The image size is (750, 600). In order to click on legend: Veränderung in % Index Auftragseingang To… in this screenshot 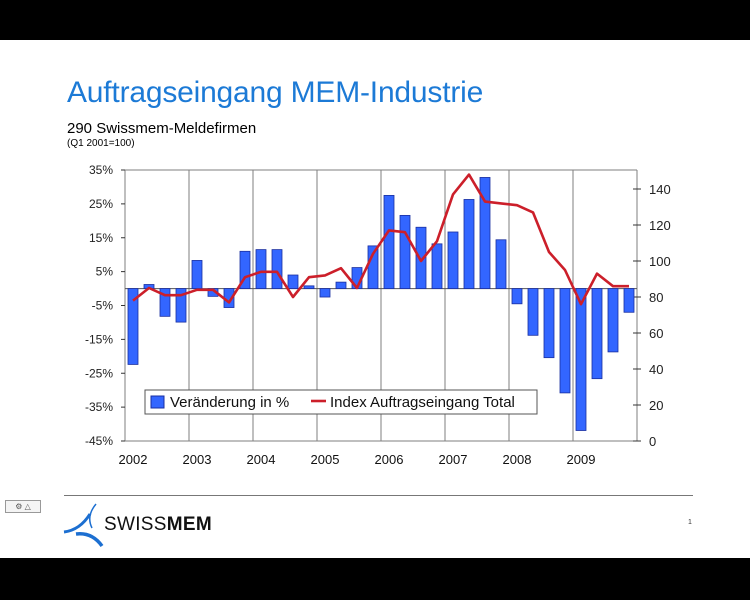, I will do `click(341, 402)`.